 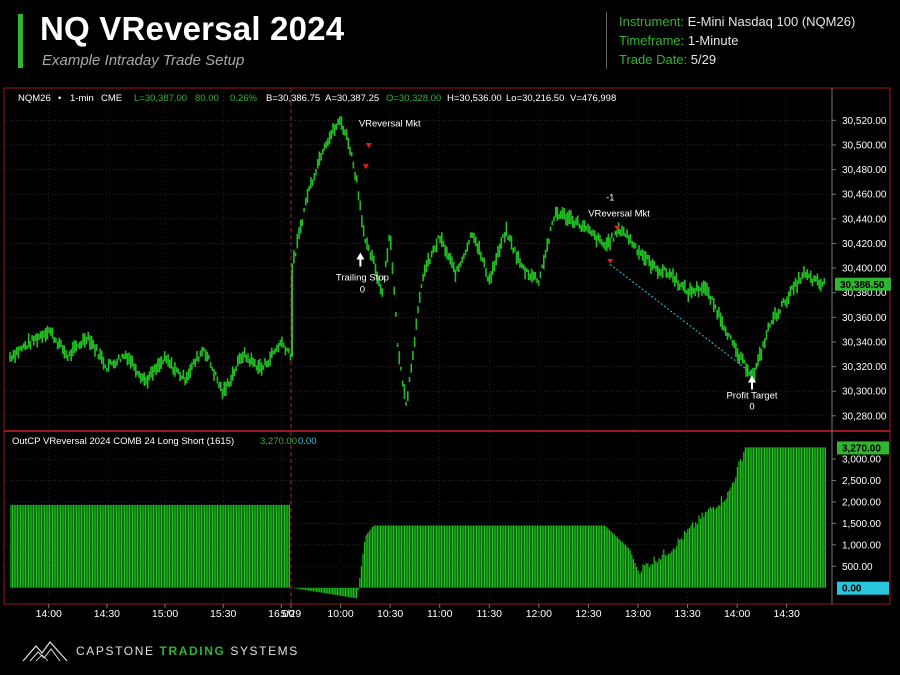 I want to click on trailing-stop-arrow-icon, so click(x=360, y=259).